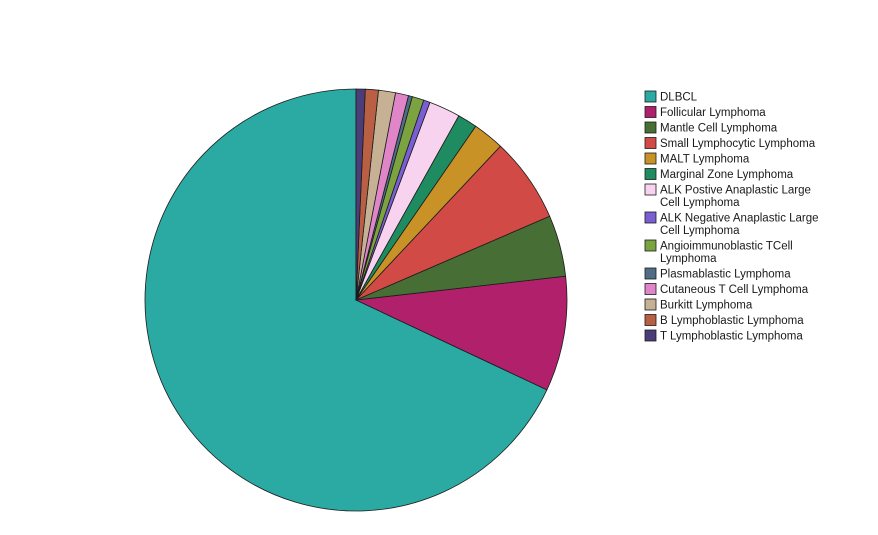 The image size is (878, 535). Describe the element at coordinates (713, 113) in the screenshot. I see `legend-label-1: Follicular Lymphoma` at that location.